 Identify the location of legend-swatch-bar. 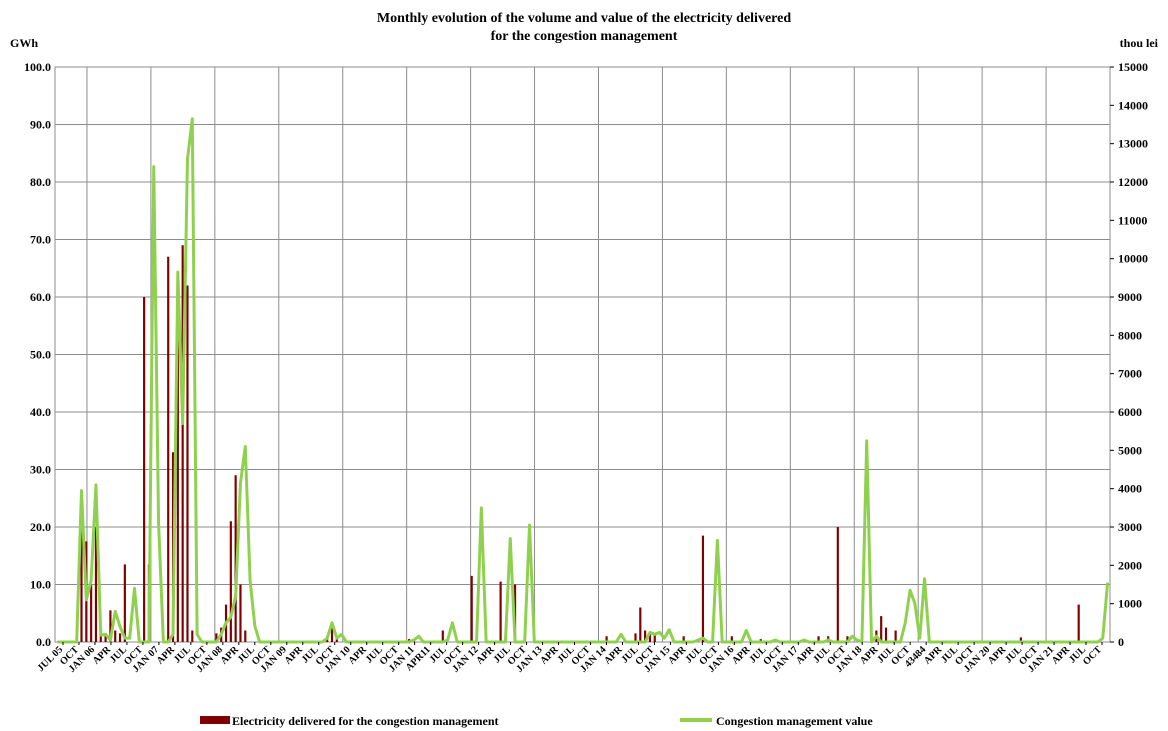
(215, 720).